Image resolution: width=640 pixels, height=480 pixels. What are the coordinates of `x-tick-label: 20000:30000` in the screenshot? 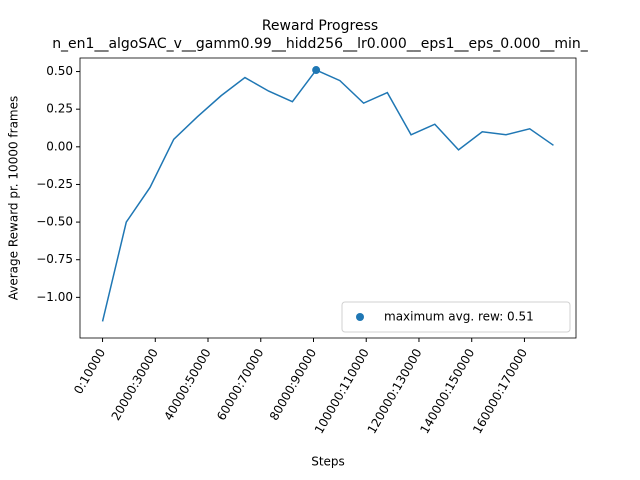 It's located at (135, 384).